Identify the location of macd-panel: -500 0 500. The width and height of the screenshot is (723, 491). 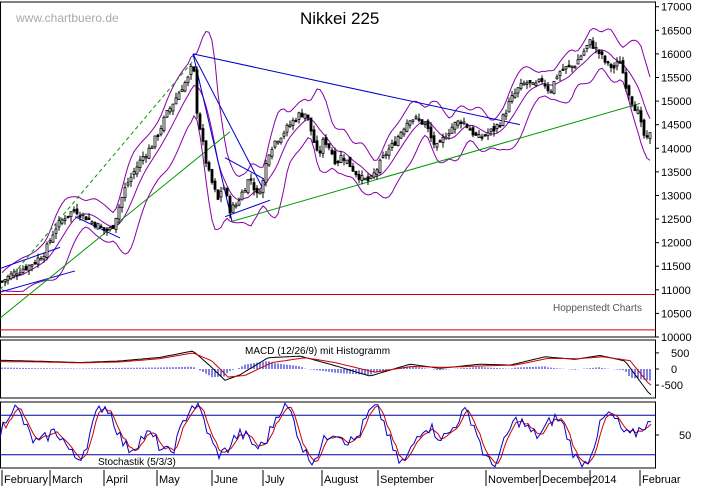
(344, 369).